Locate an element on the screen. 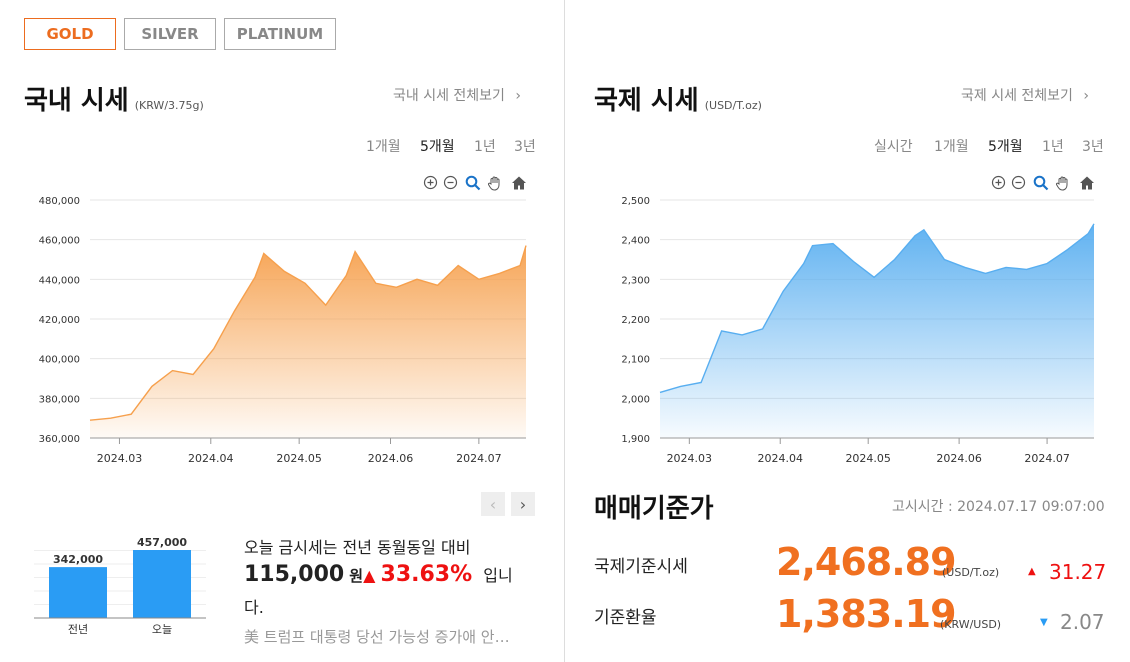  domestic-unit: (KRW/3.75g) is located at coordinates (169, 105).